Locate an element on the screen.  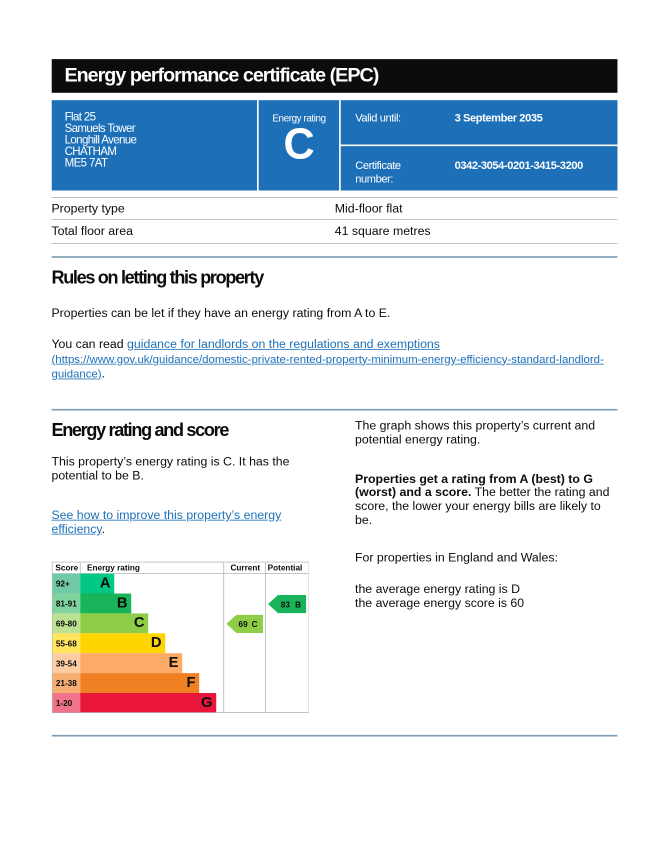
svg-text: 81-91 is located at coordinates (66, 604).